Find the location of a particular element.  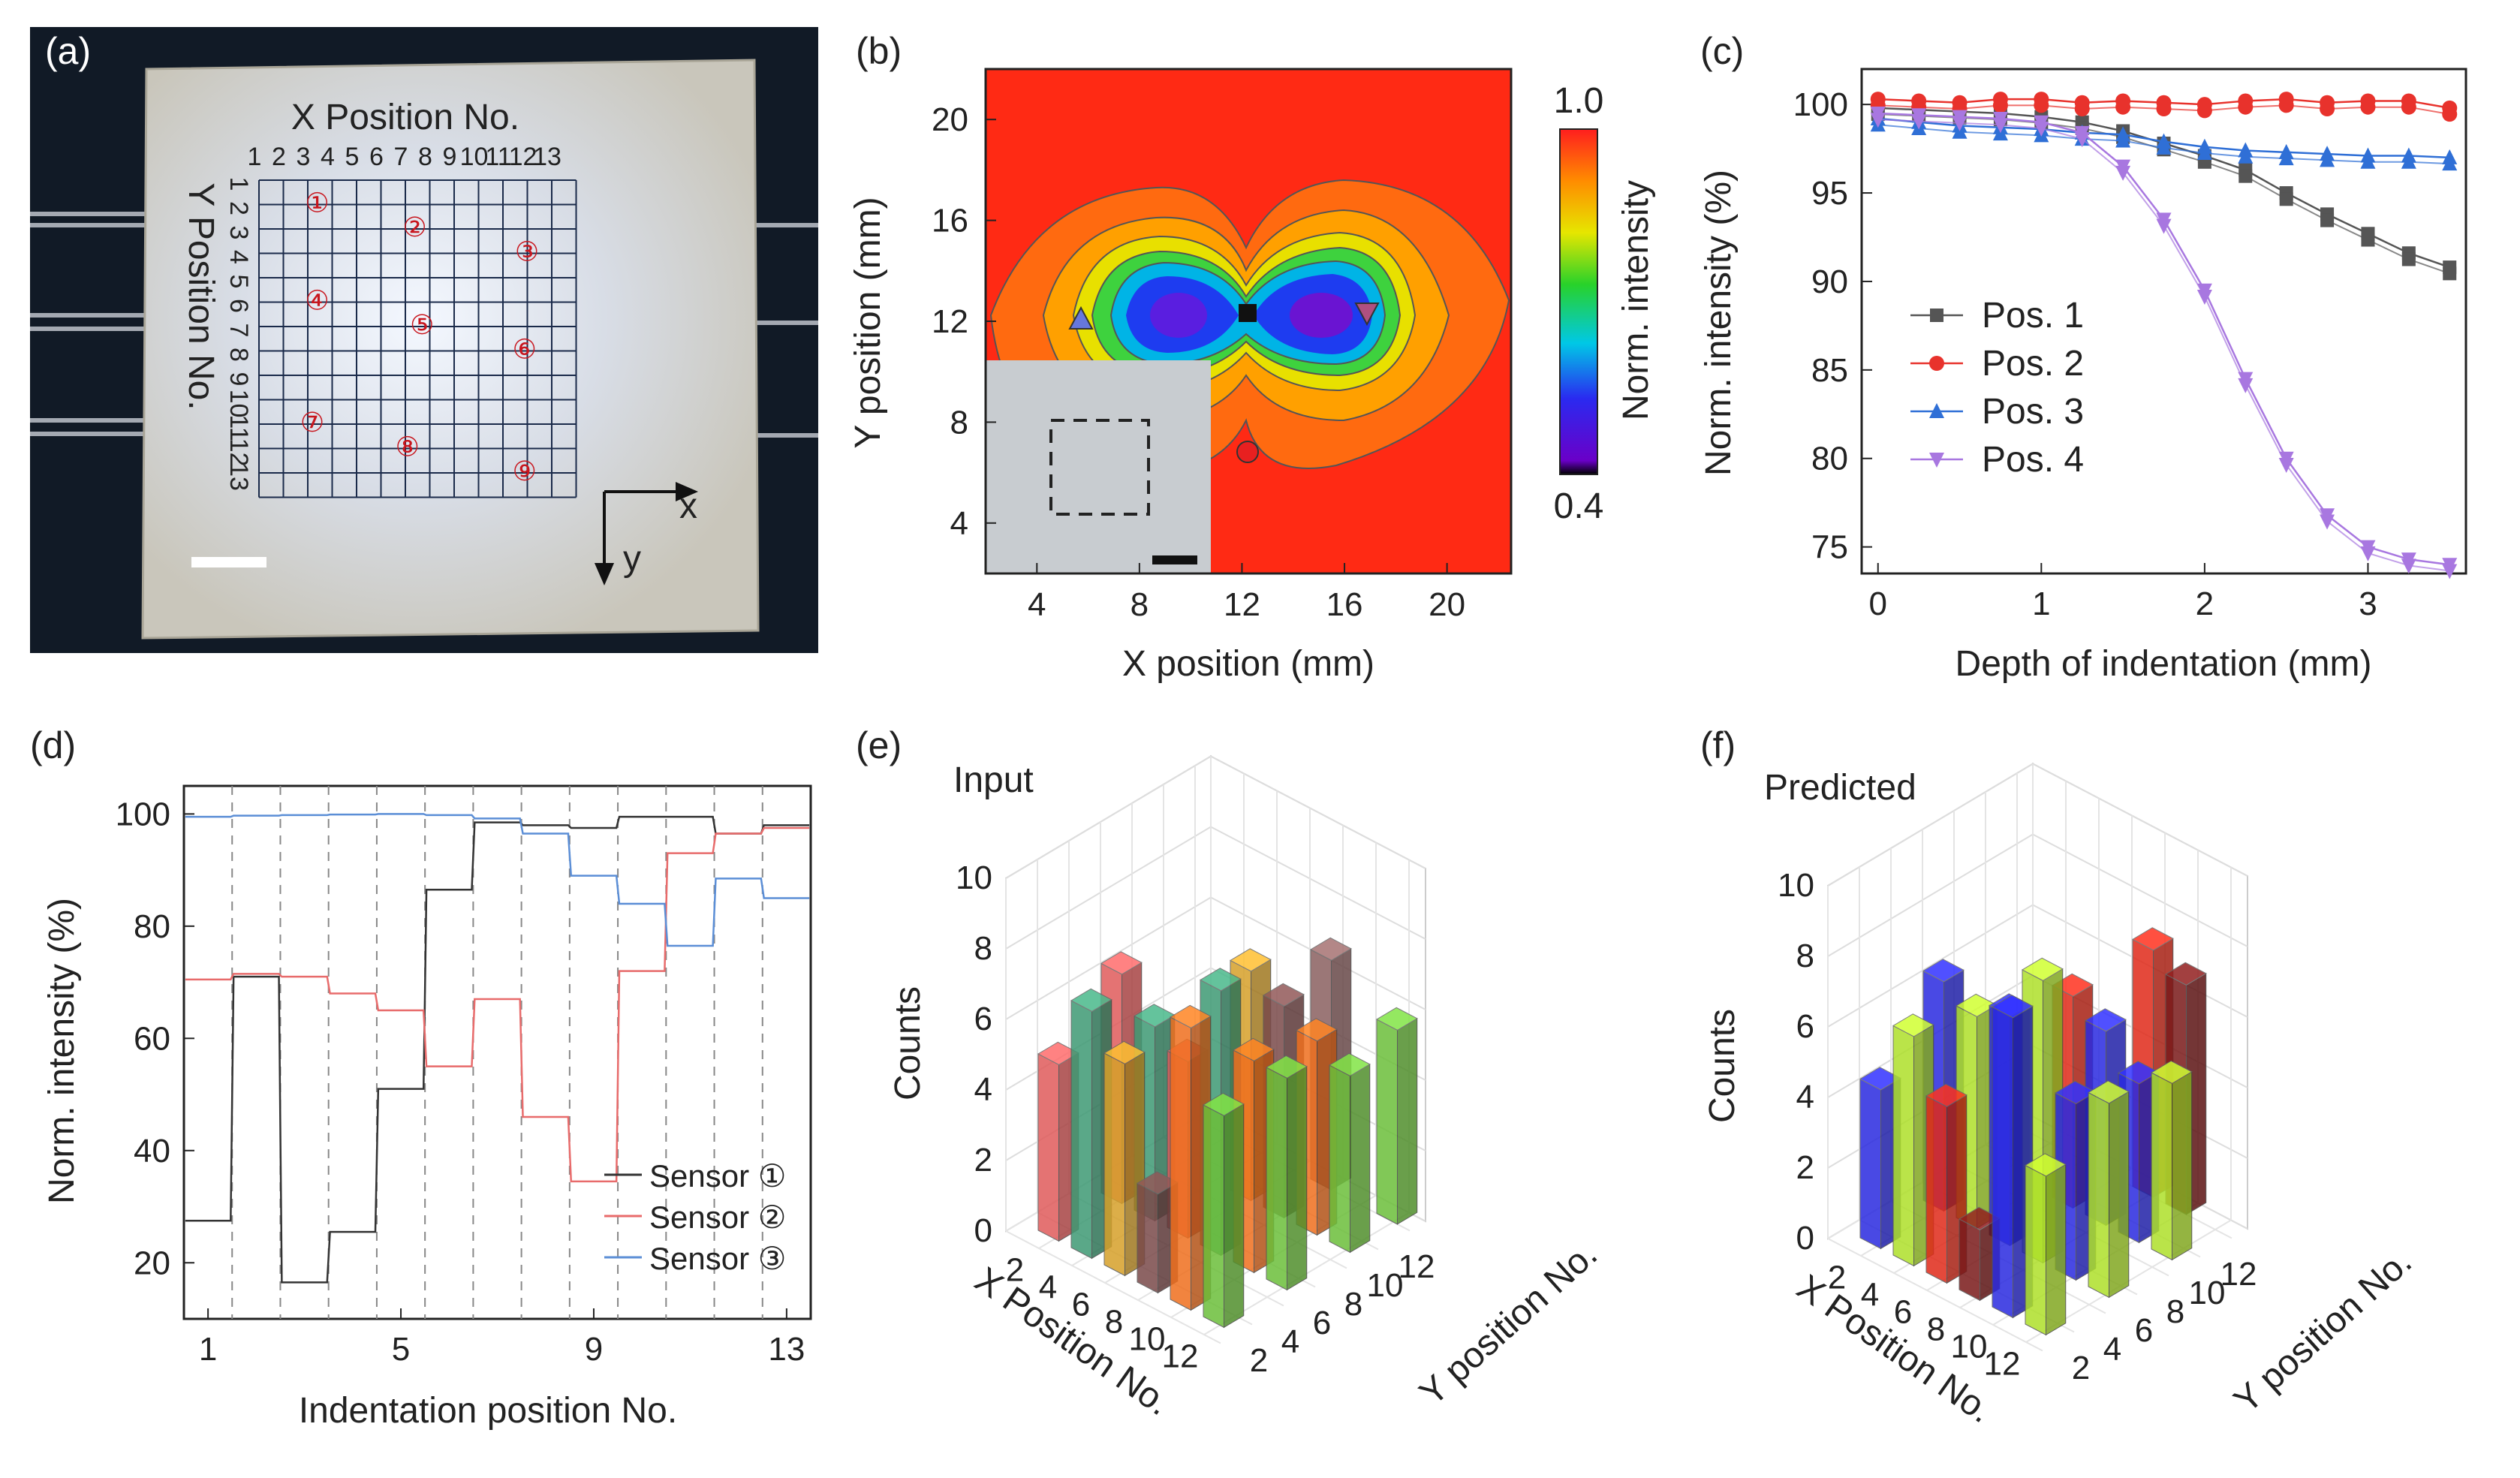

y-tick-label: 12 is located at coordinates (1416, 1266).